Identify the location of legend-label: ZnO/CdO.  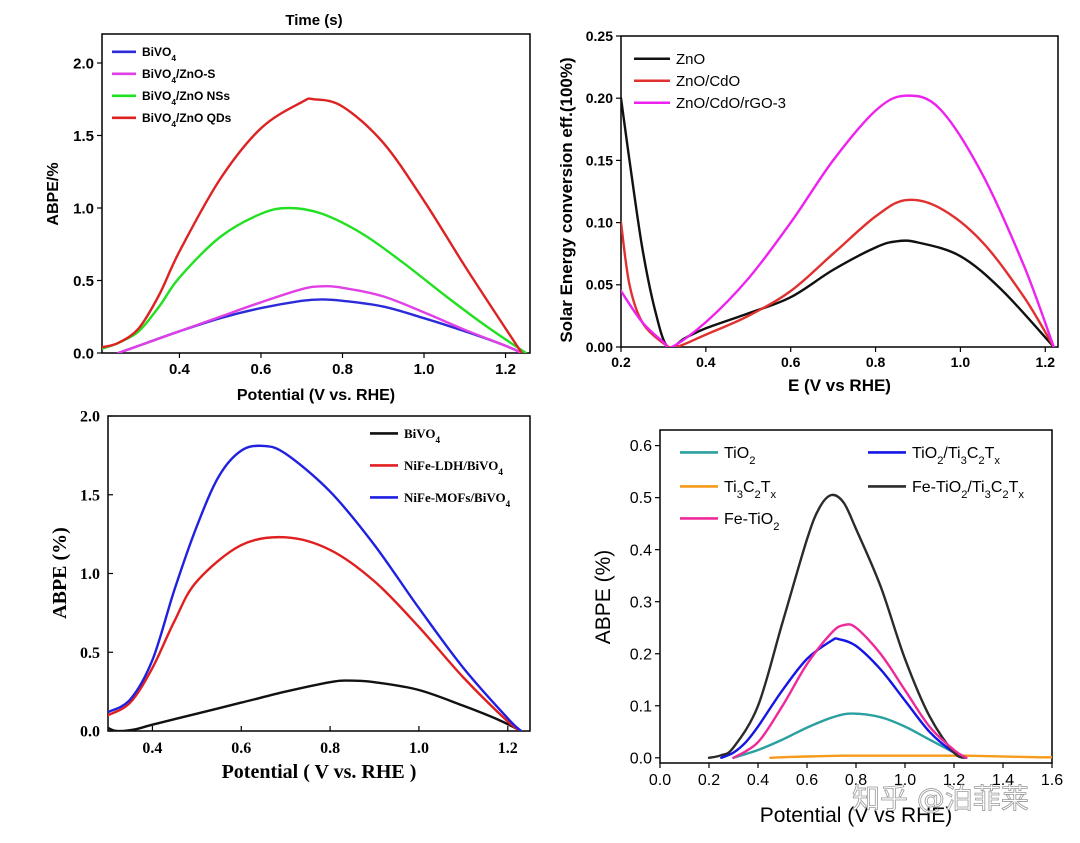
(708, 81).